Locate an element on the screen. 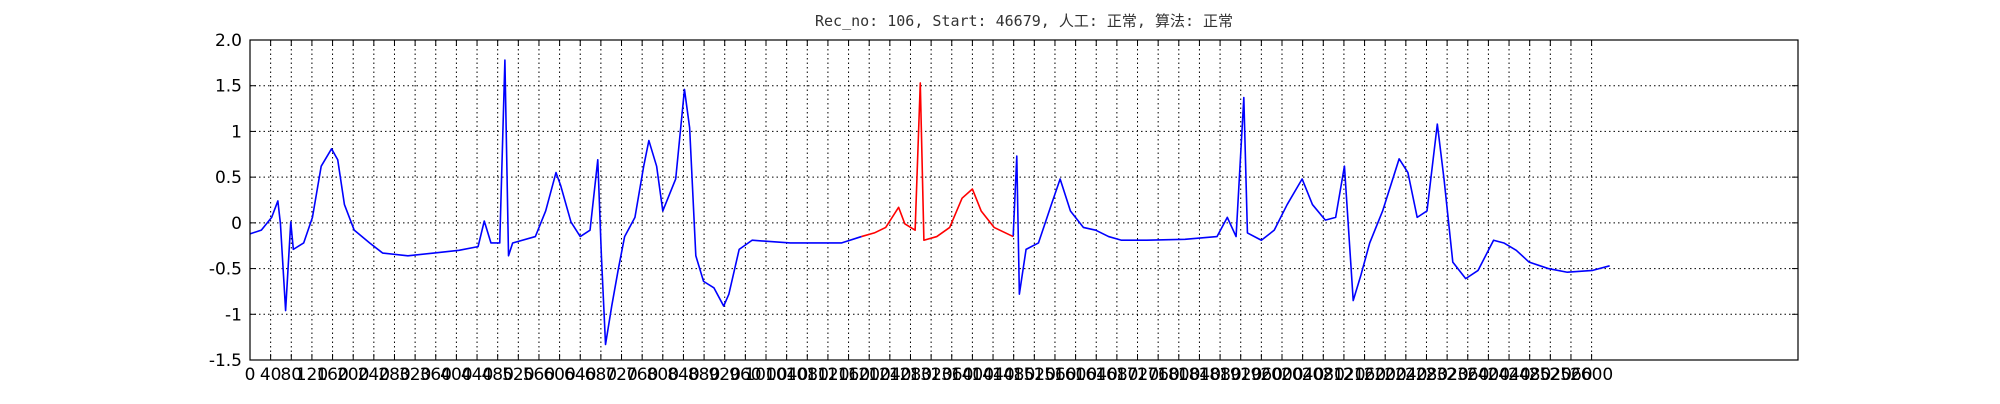 Image resolution: width=2000 pixels, height=404 pixels. x-tick-label: 240 is located at coordinates (374, 375).